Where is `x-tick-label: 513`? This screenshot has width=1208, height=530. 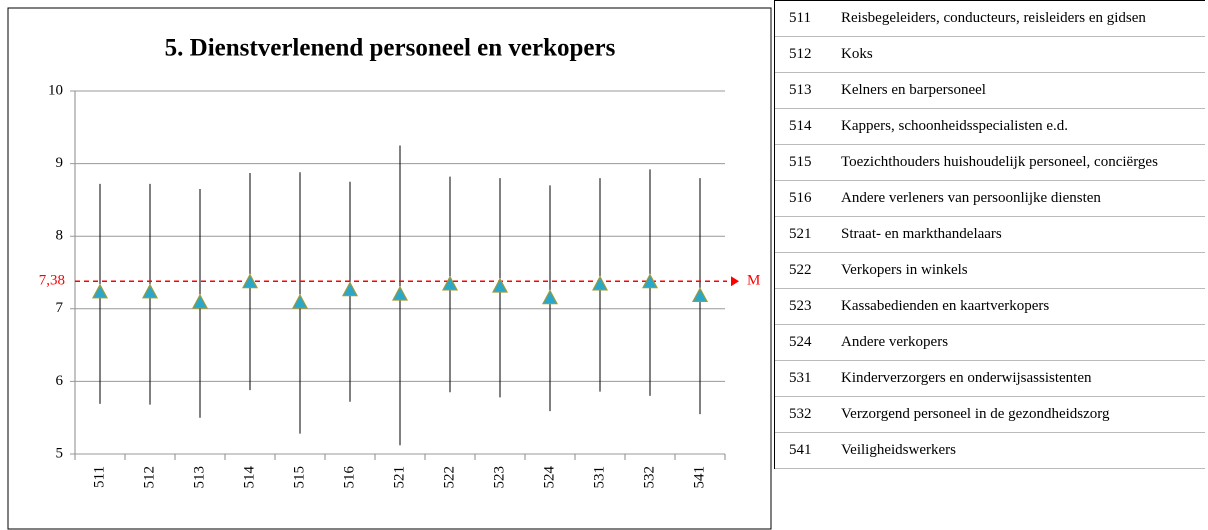 x-tick-label: 513 is located at coordinates (199, 477).